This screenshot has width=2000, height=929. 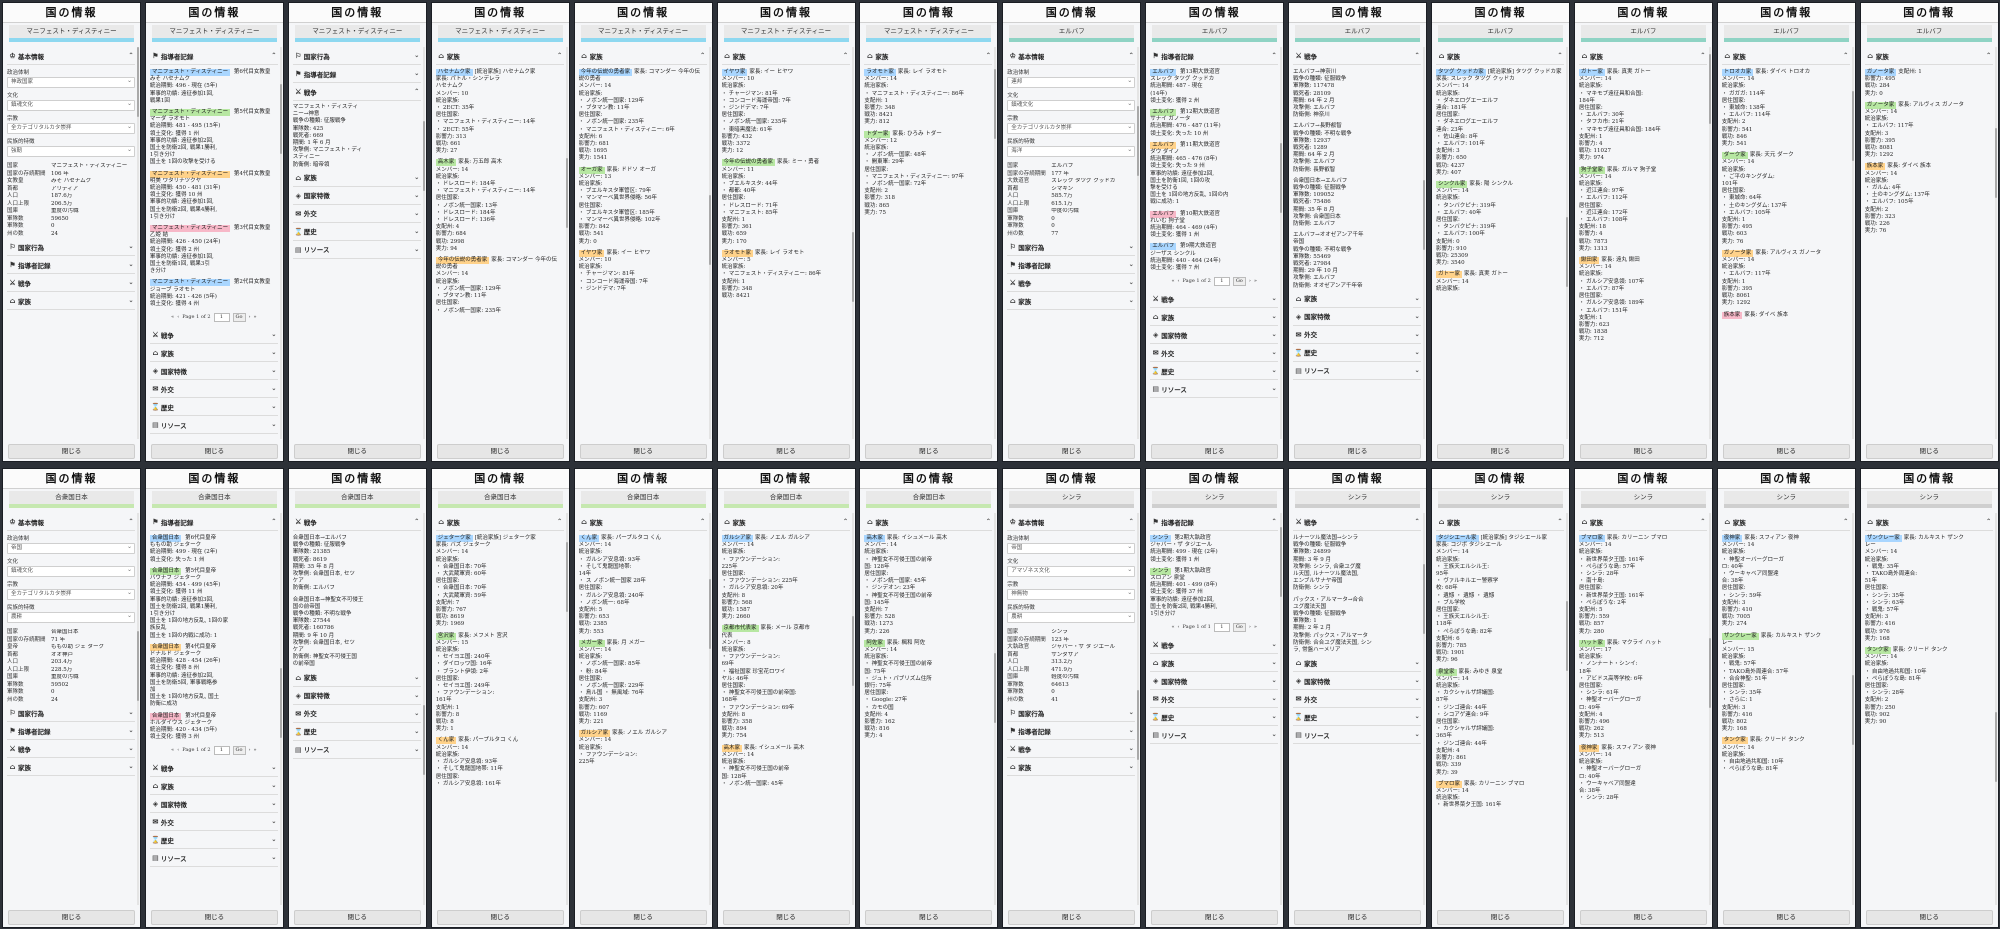 I want to click on entry-tag: 夜神家, so click(x=1732, y=538).